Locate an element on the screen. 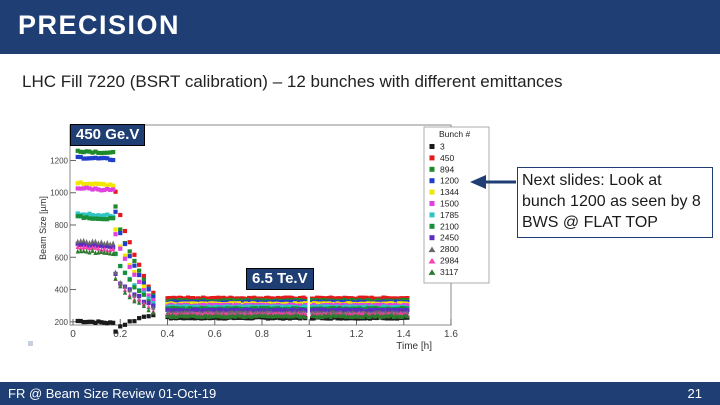  legend-item-label: 1344 is located at coordinates (449, 192).